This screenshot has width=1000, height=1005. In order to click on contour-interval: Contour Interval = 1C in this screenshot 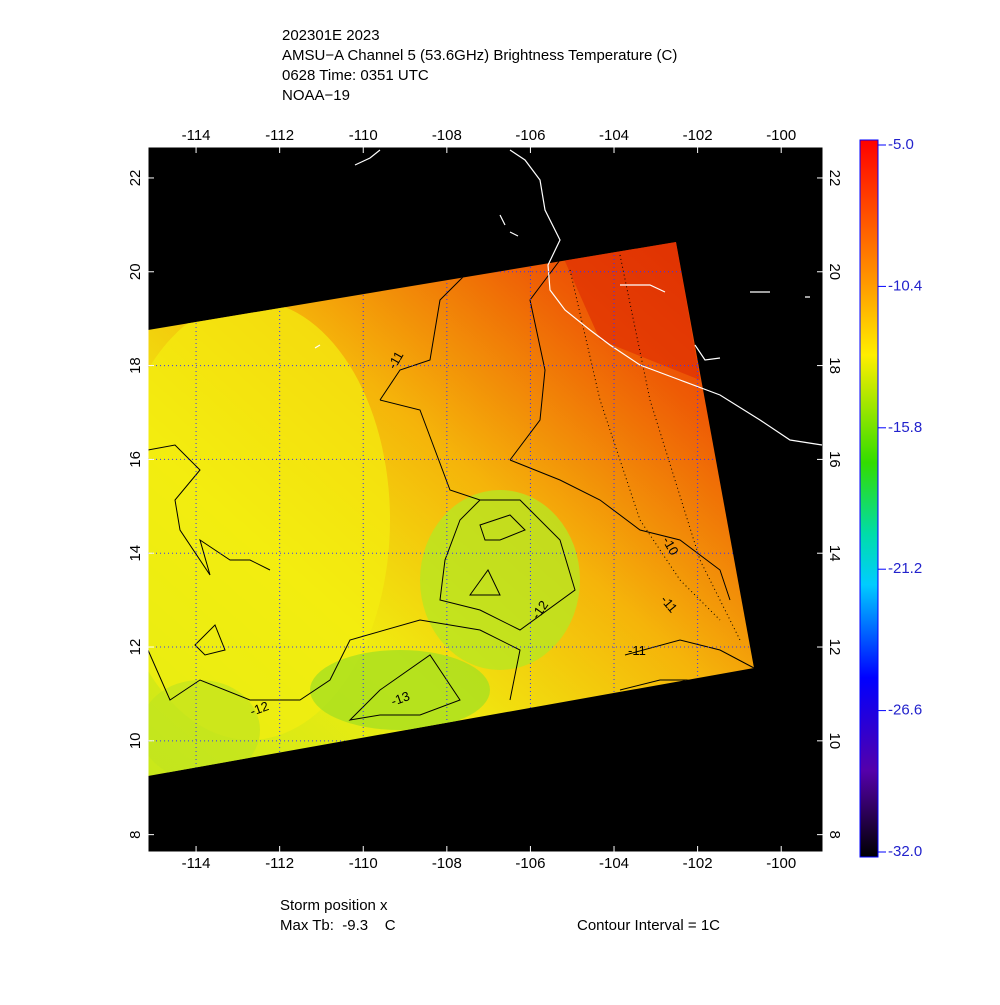, I will do `click(648, 925)`.